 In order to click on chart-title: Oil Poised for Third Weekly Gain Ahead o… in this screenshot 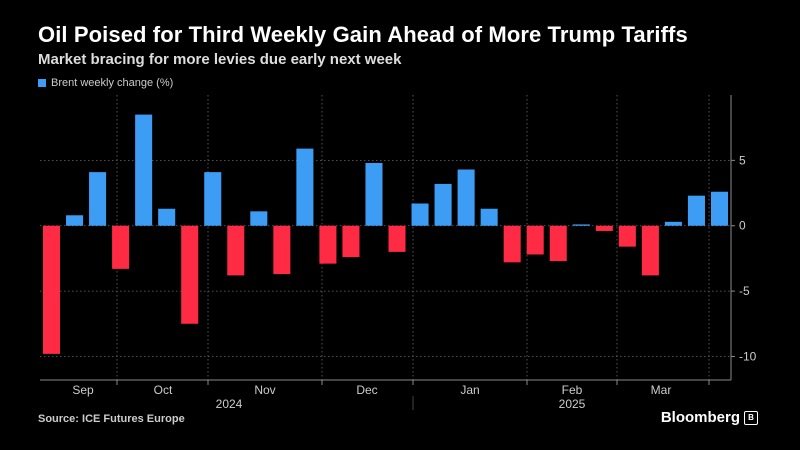, I will do `click(363, 34)`.